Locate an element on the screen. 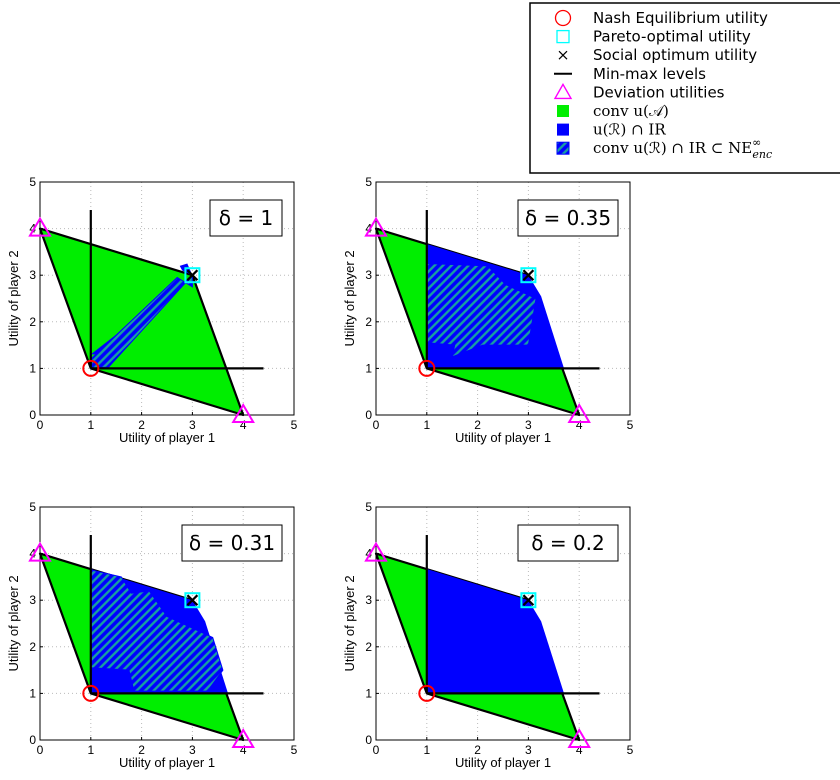  cross-icon is located at coordinates (563, 55).